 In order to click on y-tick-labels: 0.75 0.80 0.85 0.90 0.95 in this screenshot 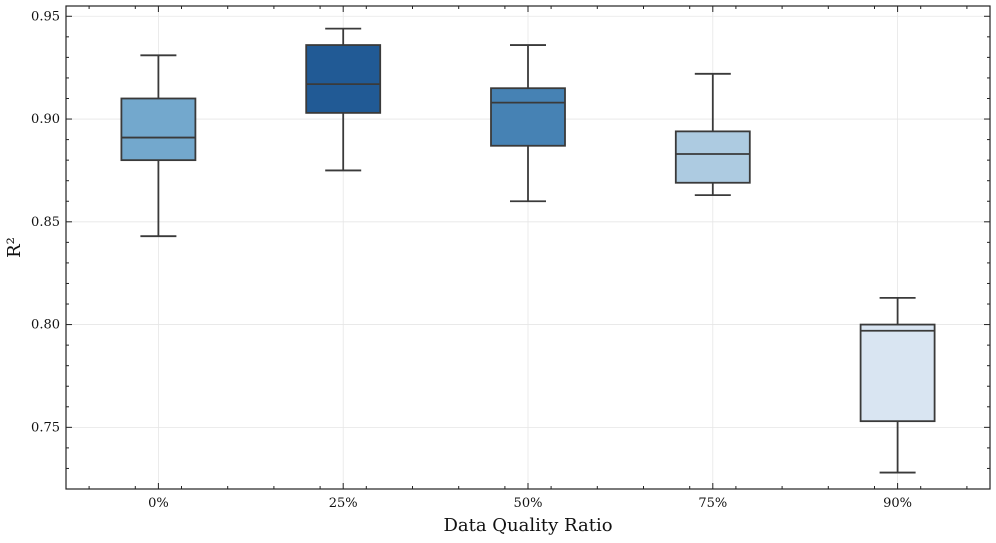, I will do `click(45, 222)`.